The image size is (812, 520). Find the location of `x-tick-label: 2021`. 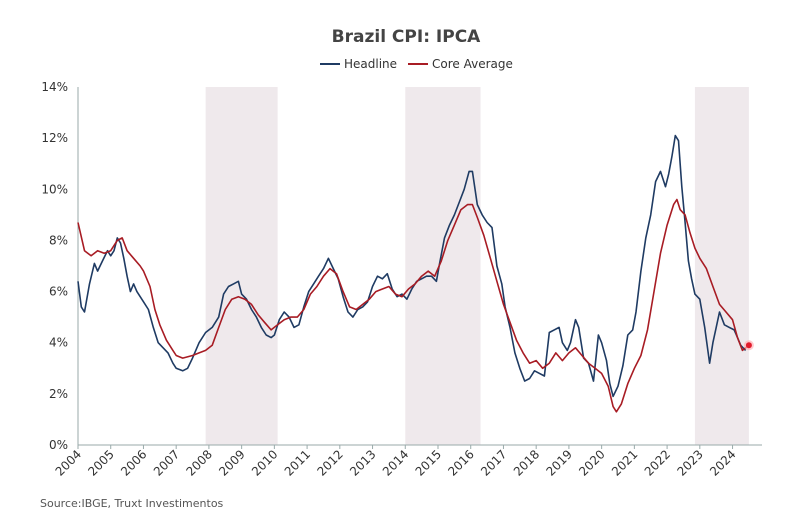

x-tick-label: 2021 is located at coordinates (624, 462).